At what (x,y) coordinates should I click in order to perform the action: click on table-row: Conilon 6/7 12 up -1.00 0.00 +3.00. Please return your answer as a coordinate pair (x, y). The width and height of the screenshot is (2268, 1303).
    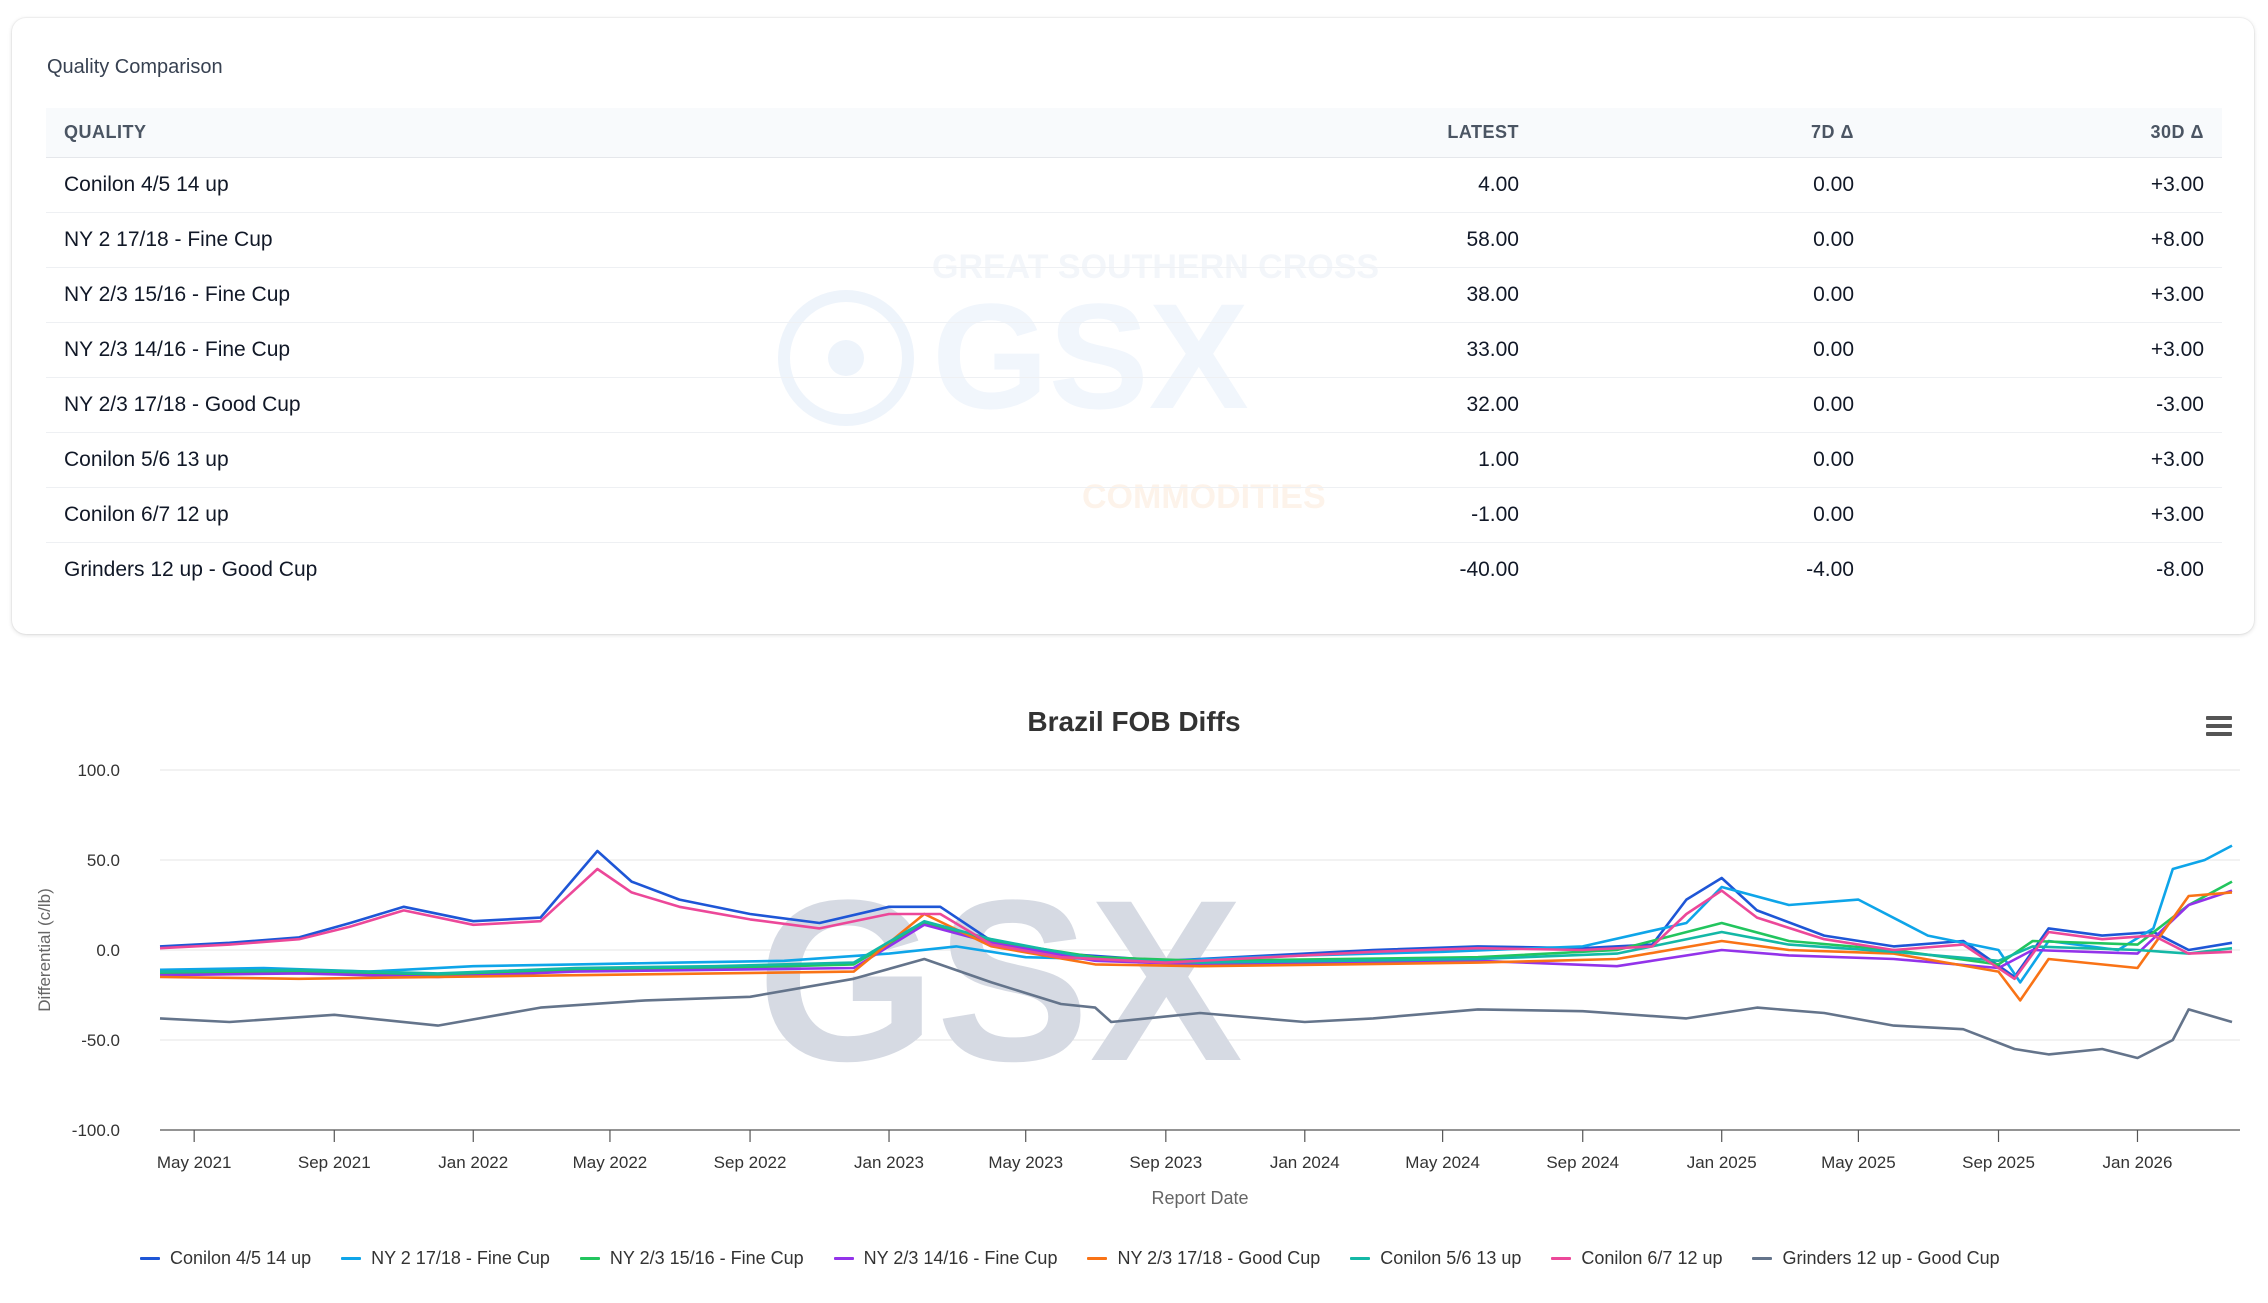
    Looking at the image, I should click on (1134, 515).